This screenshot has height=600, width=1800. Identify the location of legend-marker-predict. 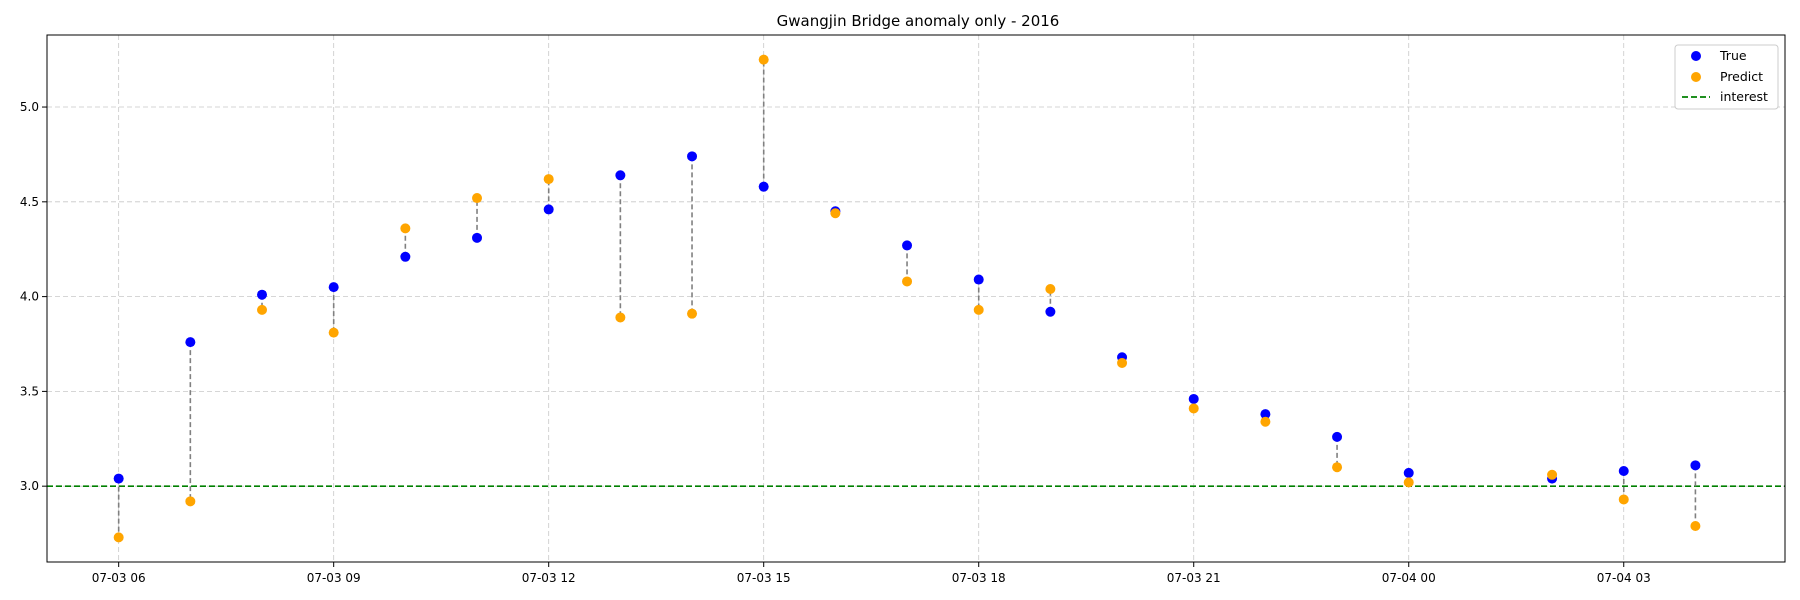
(1696, 77).